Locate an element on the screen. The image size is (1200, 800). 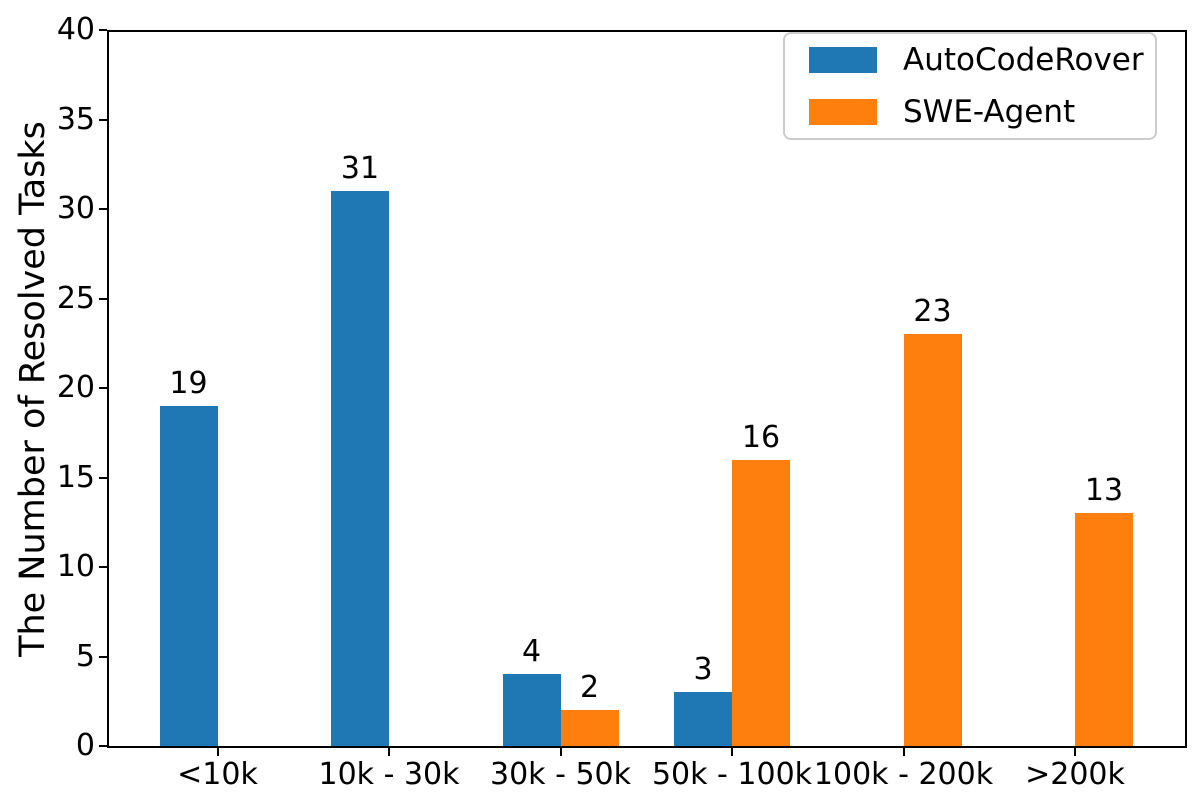
y-tick-label: 25 is located at coordinates (75, 298).